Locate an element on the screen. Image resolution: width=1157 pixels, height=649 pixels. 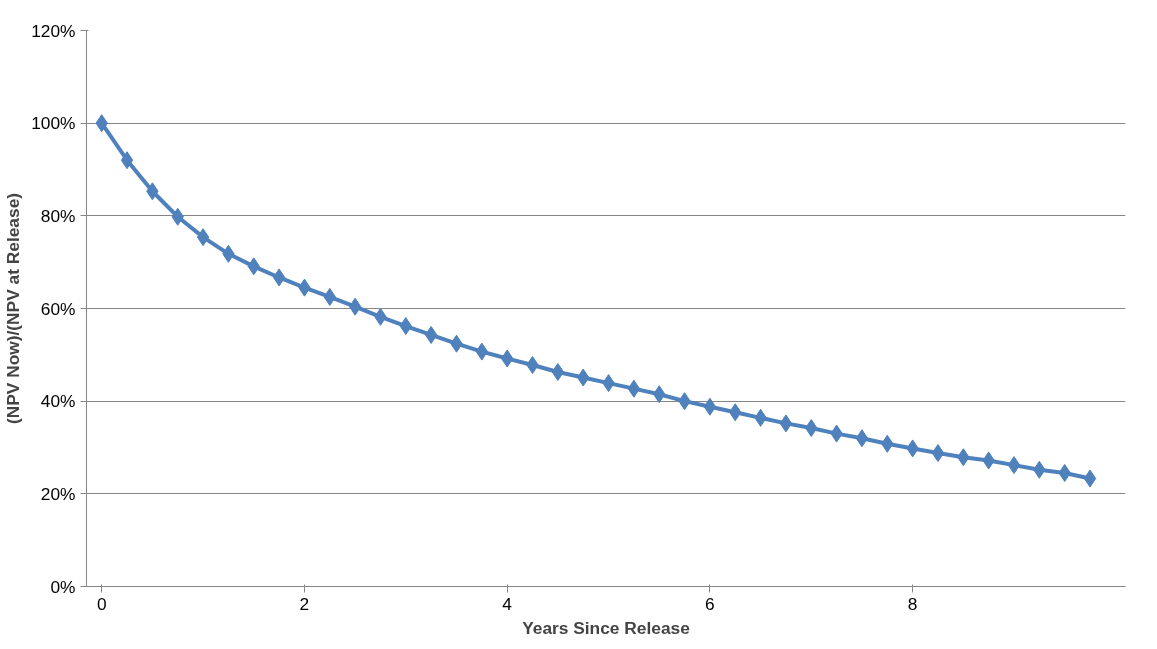
y-tick-label: 80% is located at coordinates (58, 215).